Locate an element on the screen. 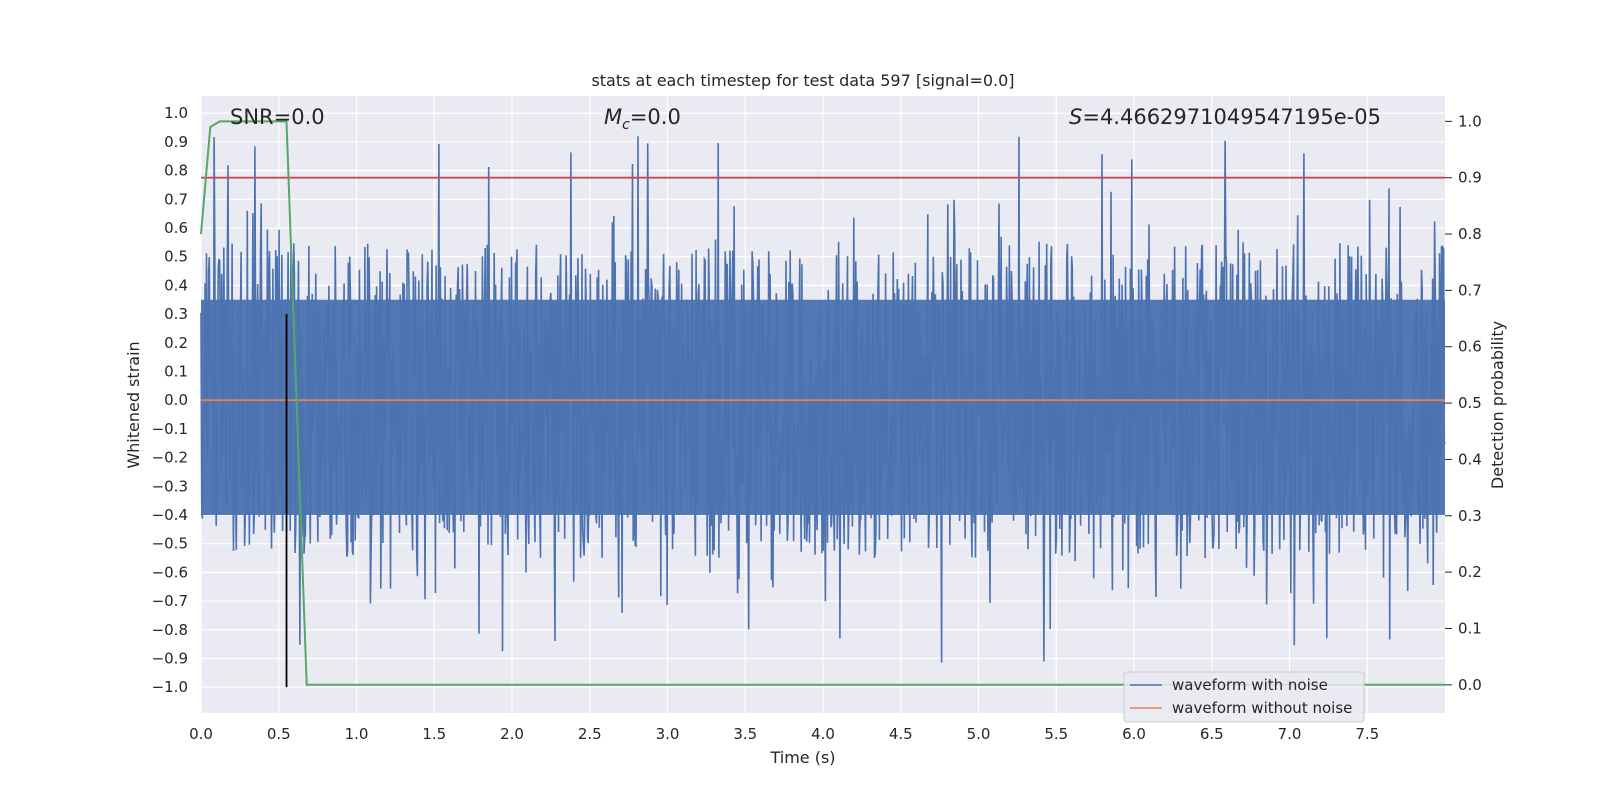  y-tick-label-16: −0.6 is located at coordinates (170, 572).